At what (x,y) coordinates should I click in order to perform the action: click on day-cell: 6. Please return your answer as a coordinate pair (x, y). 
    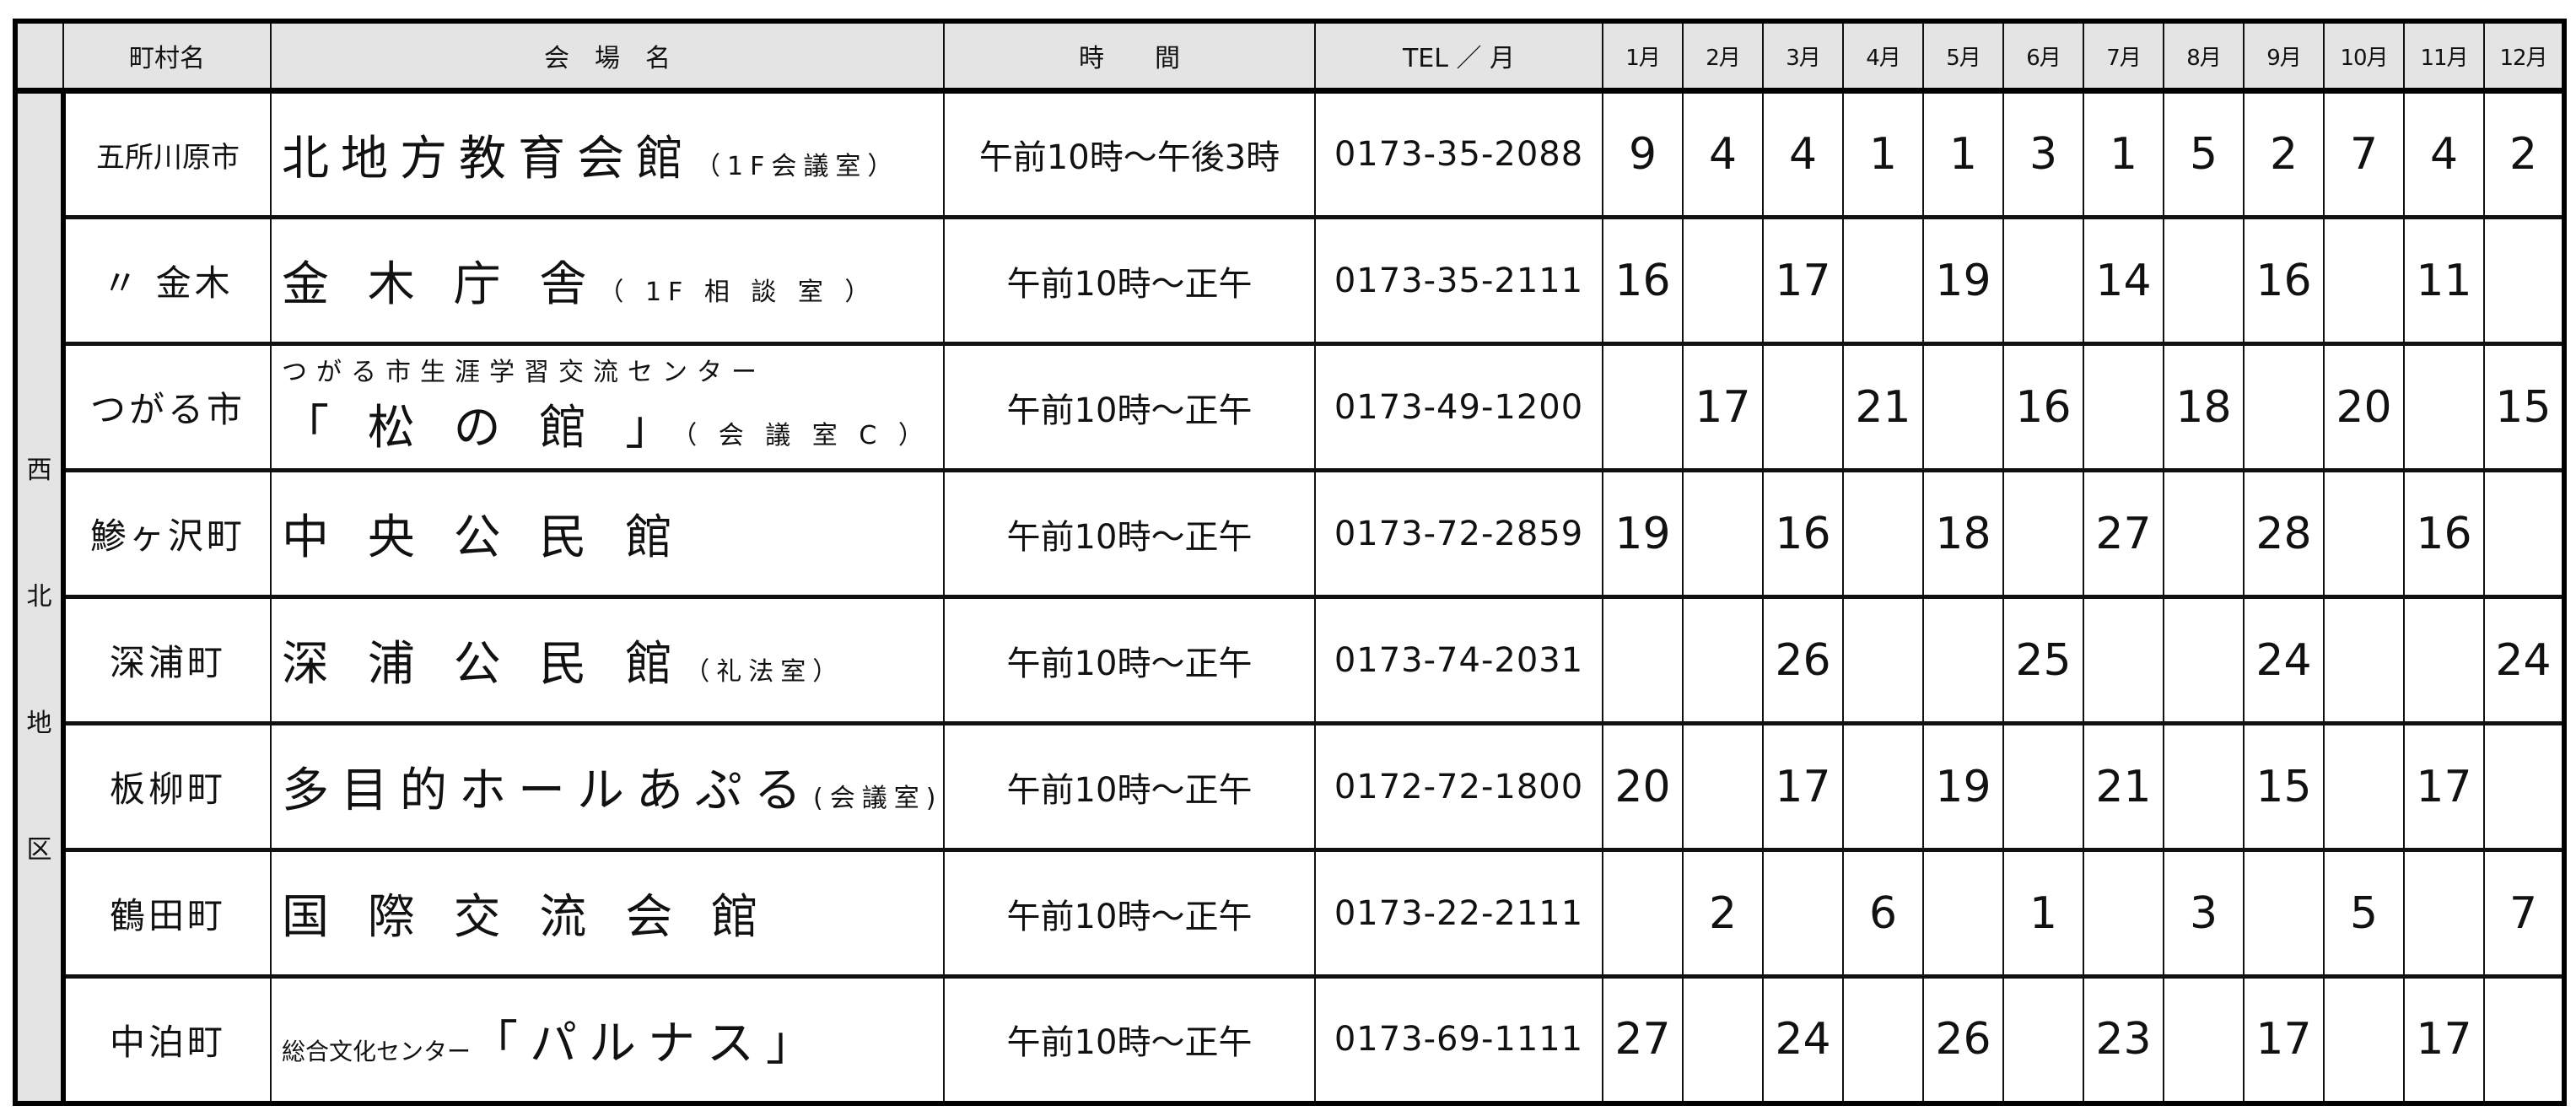
    Looking at the image, I should click on (1883, 914).